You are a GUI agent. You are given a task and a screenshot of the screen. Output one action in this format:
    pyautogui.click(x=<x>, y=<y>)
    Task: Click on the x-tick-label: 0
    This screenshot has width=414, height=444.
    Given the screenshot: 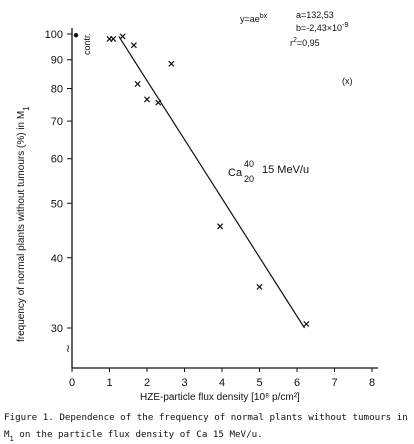 What is the action you would take?
    pyautogui.click(x=72, y=383)
    